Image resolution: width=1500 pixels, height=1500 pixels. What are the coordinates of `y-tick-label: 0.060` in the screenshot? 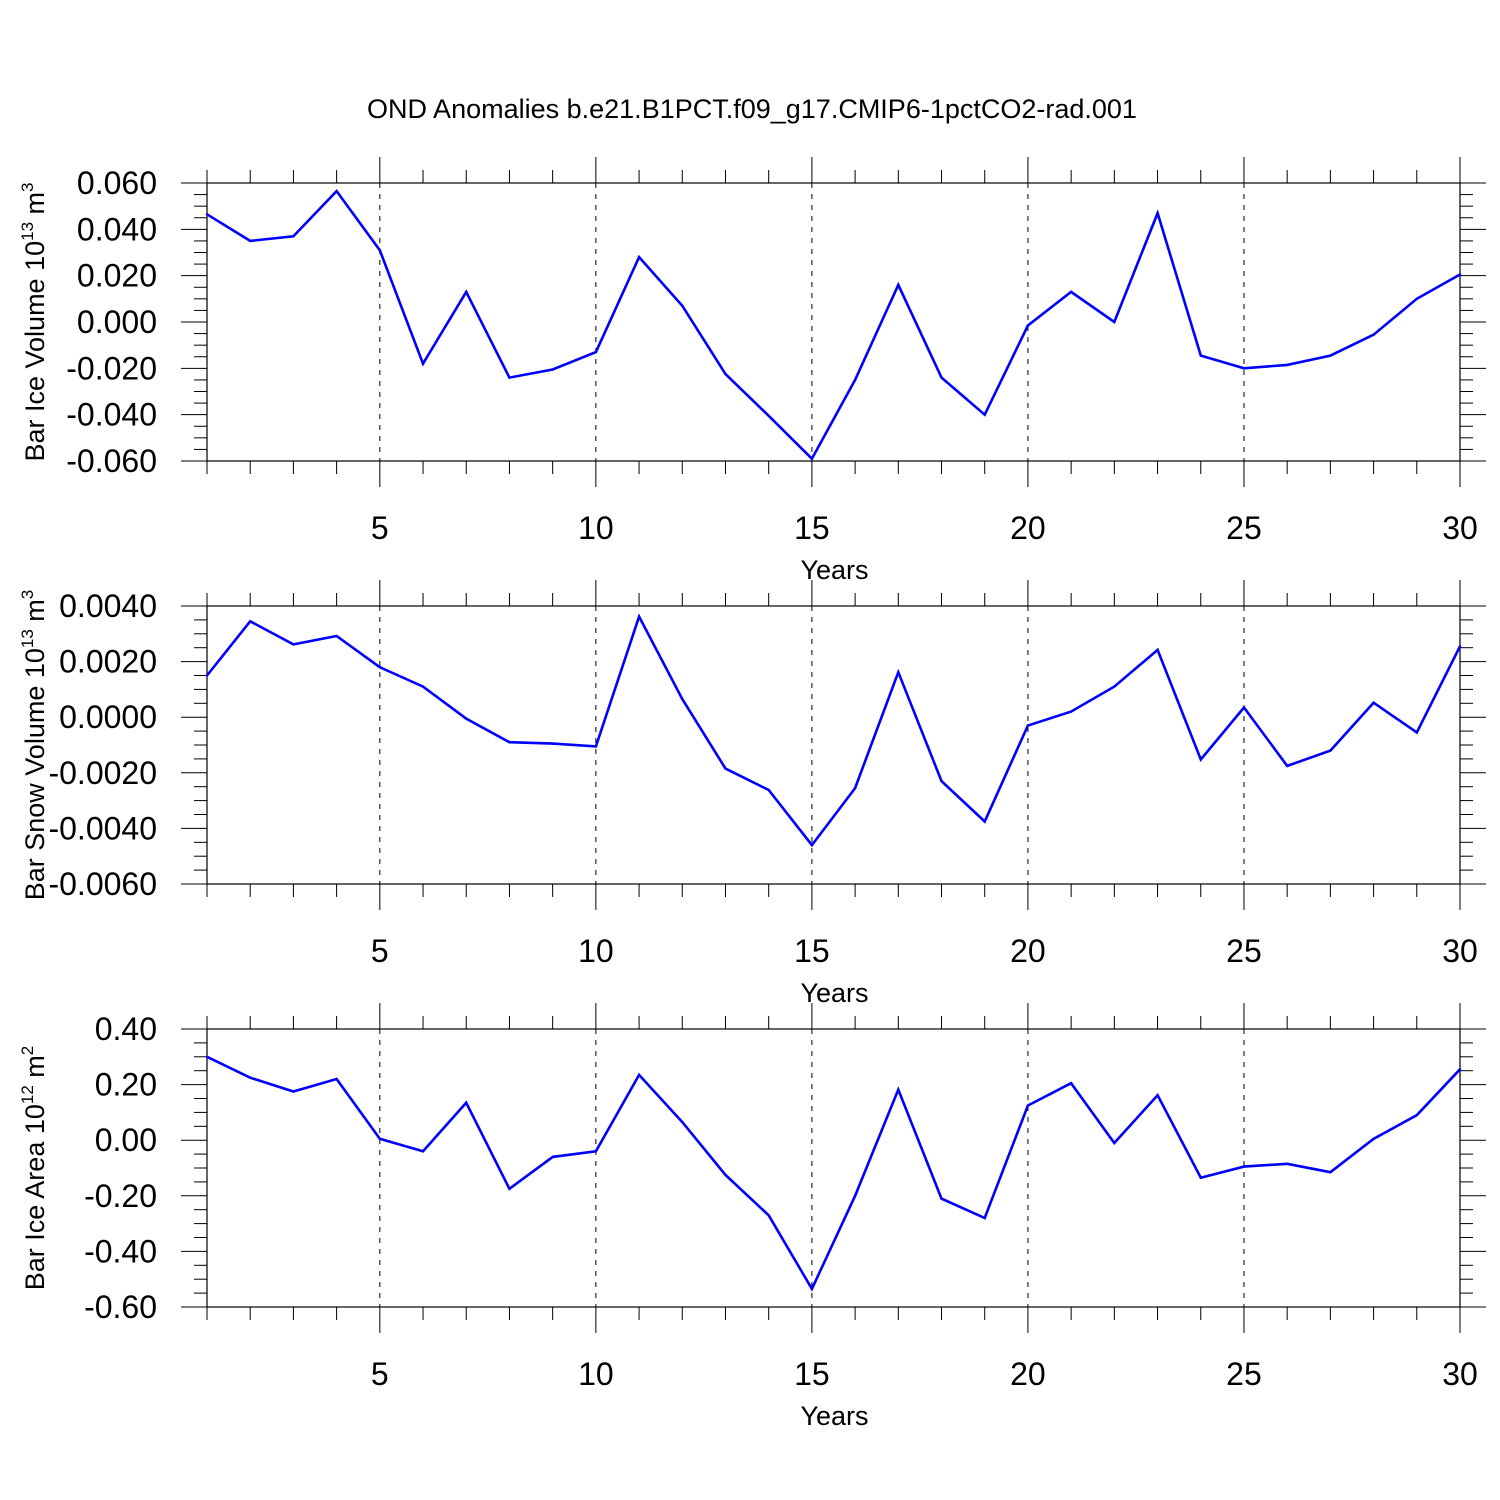 It's located at (117, 183).